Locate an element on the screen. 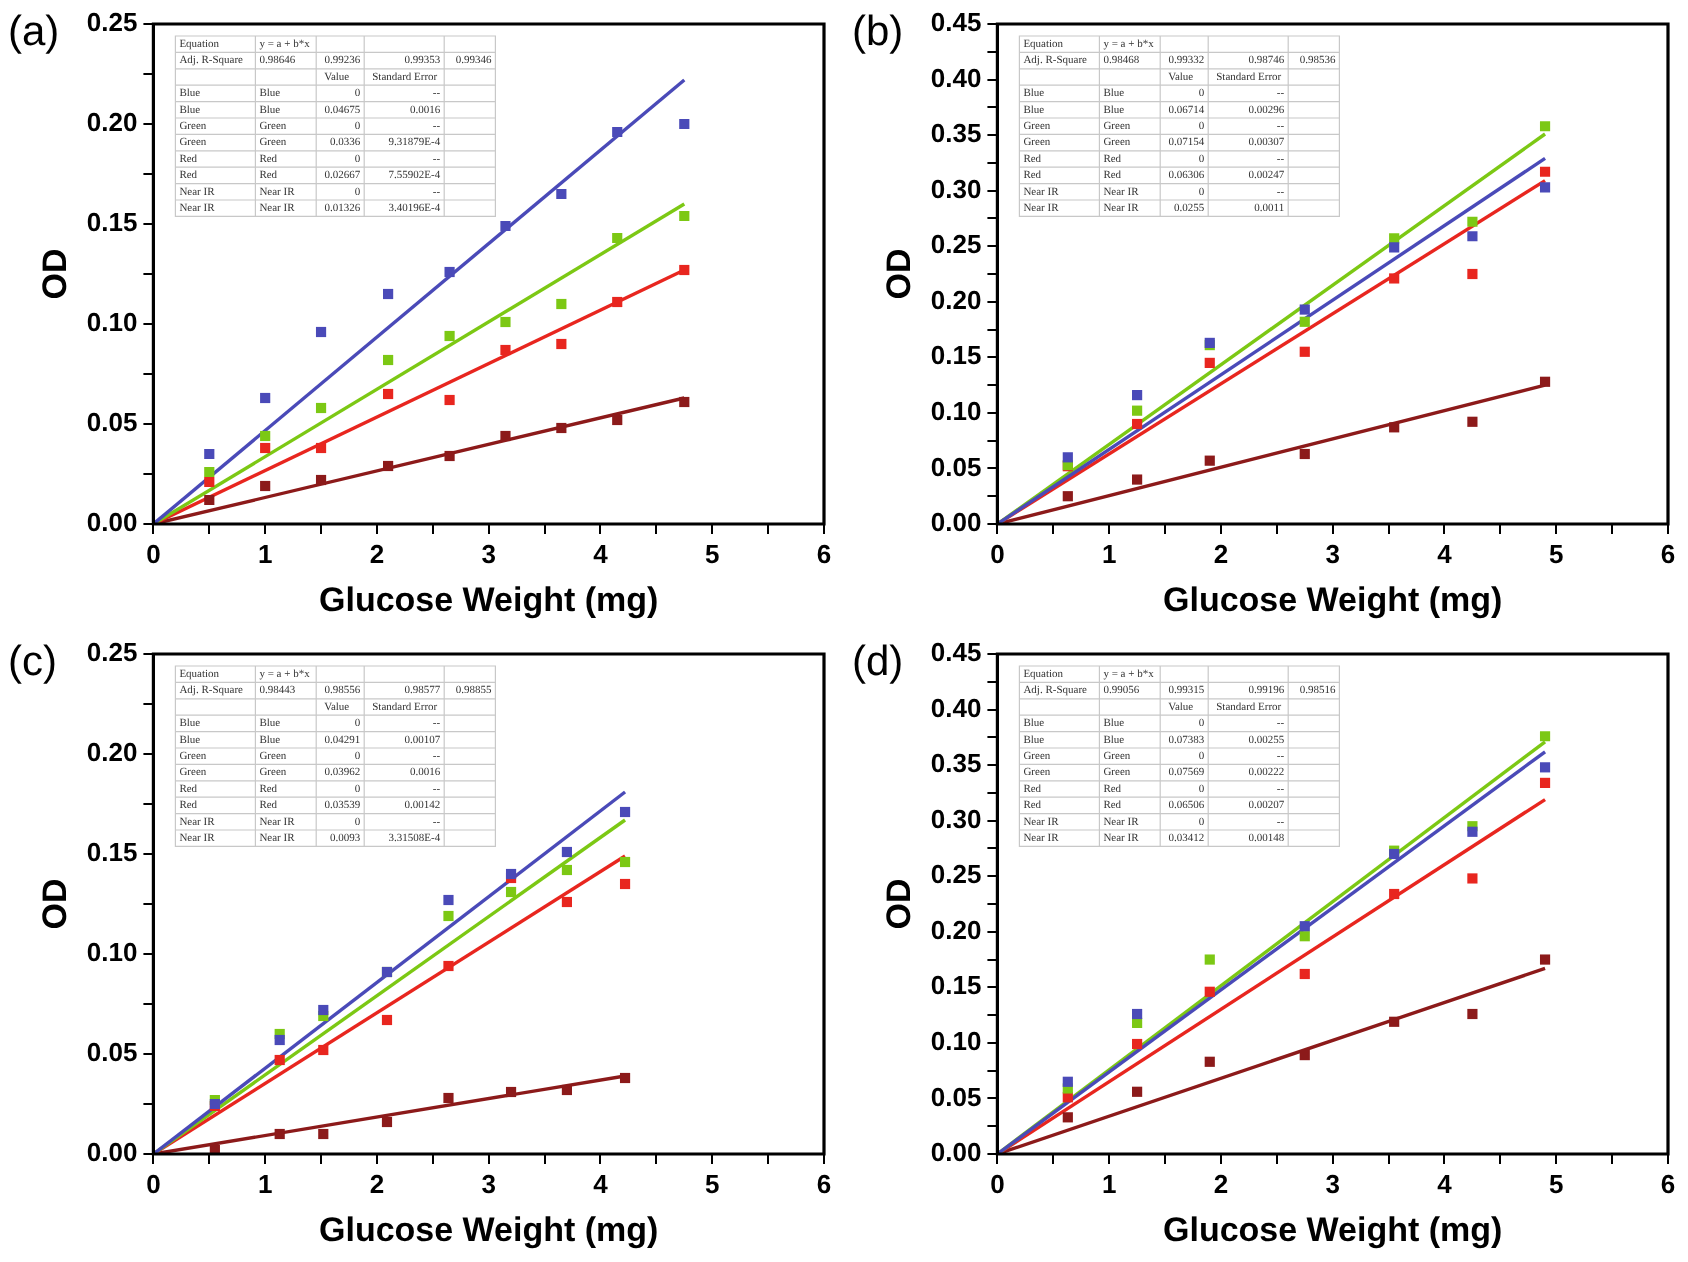 This screenshot has height=1262, width=1688. y-tick-label: 0.10 is located at coordinates (956, 1041).